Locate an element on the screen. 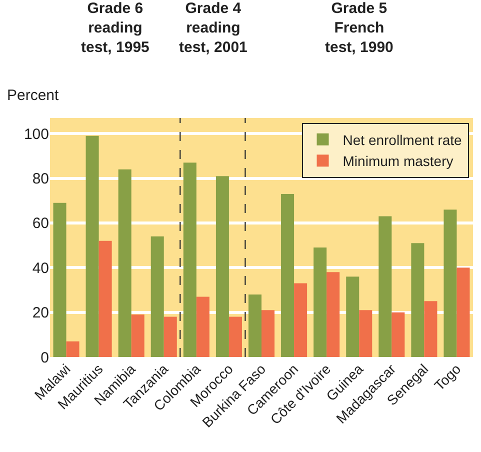 Image resolution: width=481 pixels, height=452 pixels. y-tick-label: 80 is located at coordinates (40, 179).